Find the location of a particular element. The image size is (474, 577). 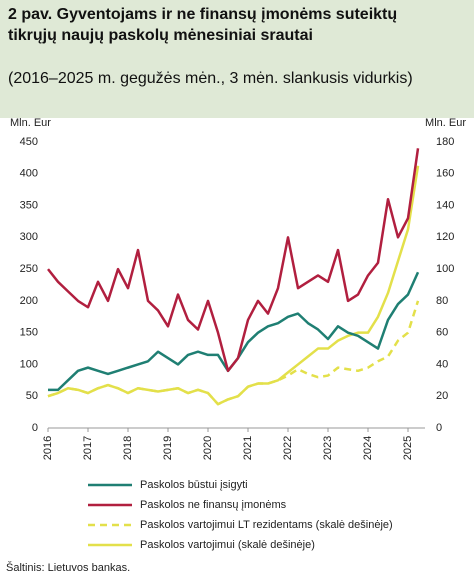

y2-tick-label: 100 is located at coordinates (445, 269).